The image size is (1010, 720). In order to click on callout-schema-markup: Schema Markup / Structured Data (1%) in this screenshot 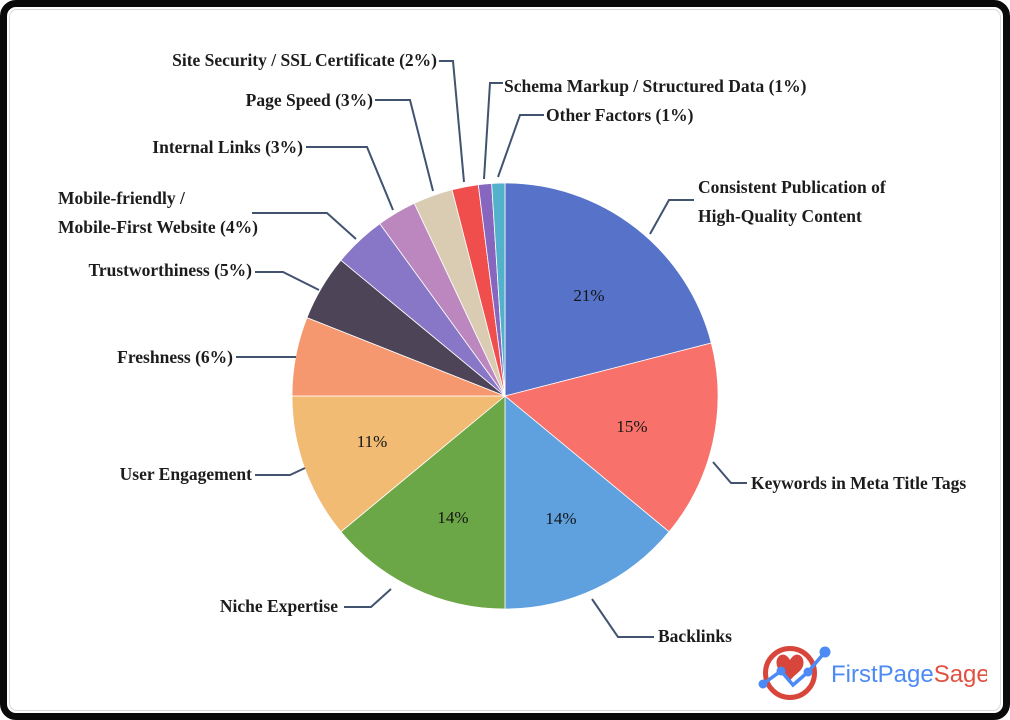, I will do `click(655, 86)`.